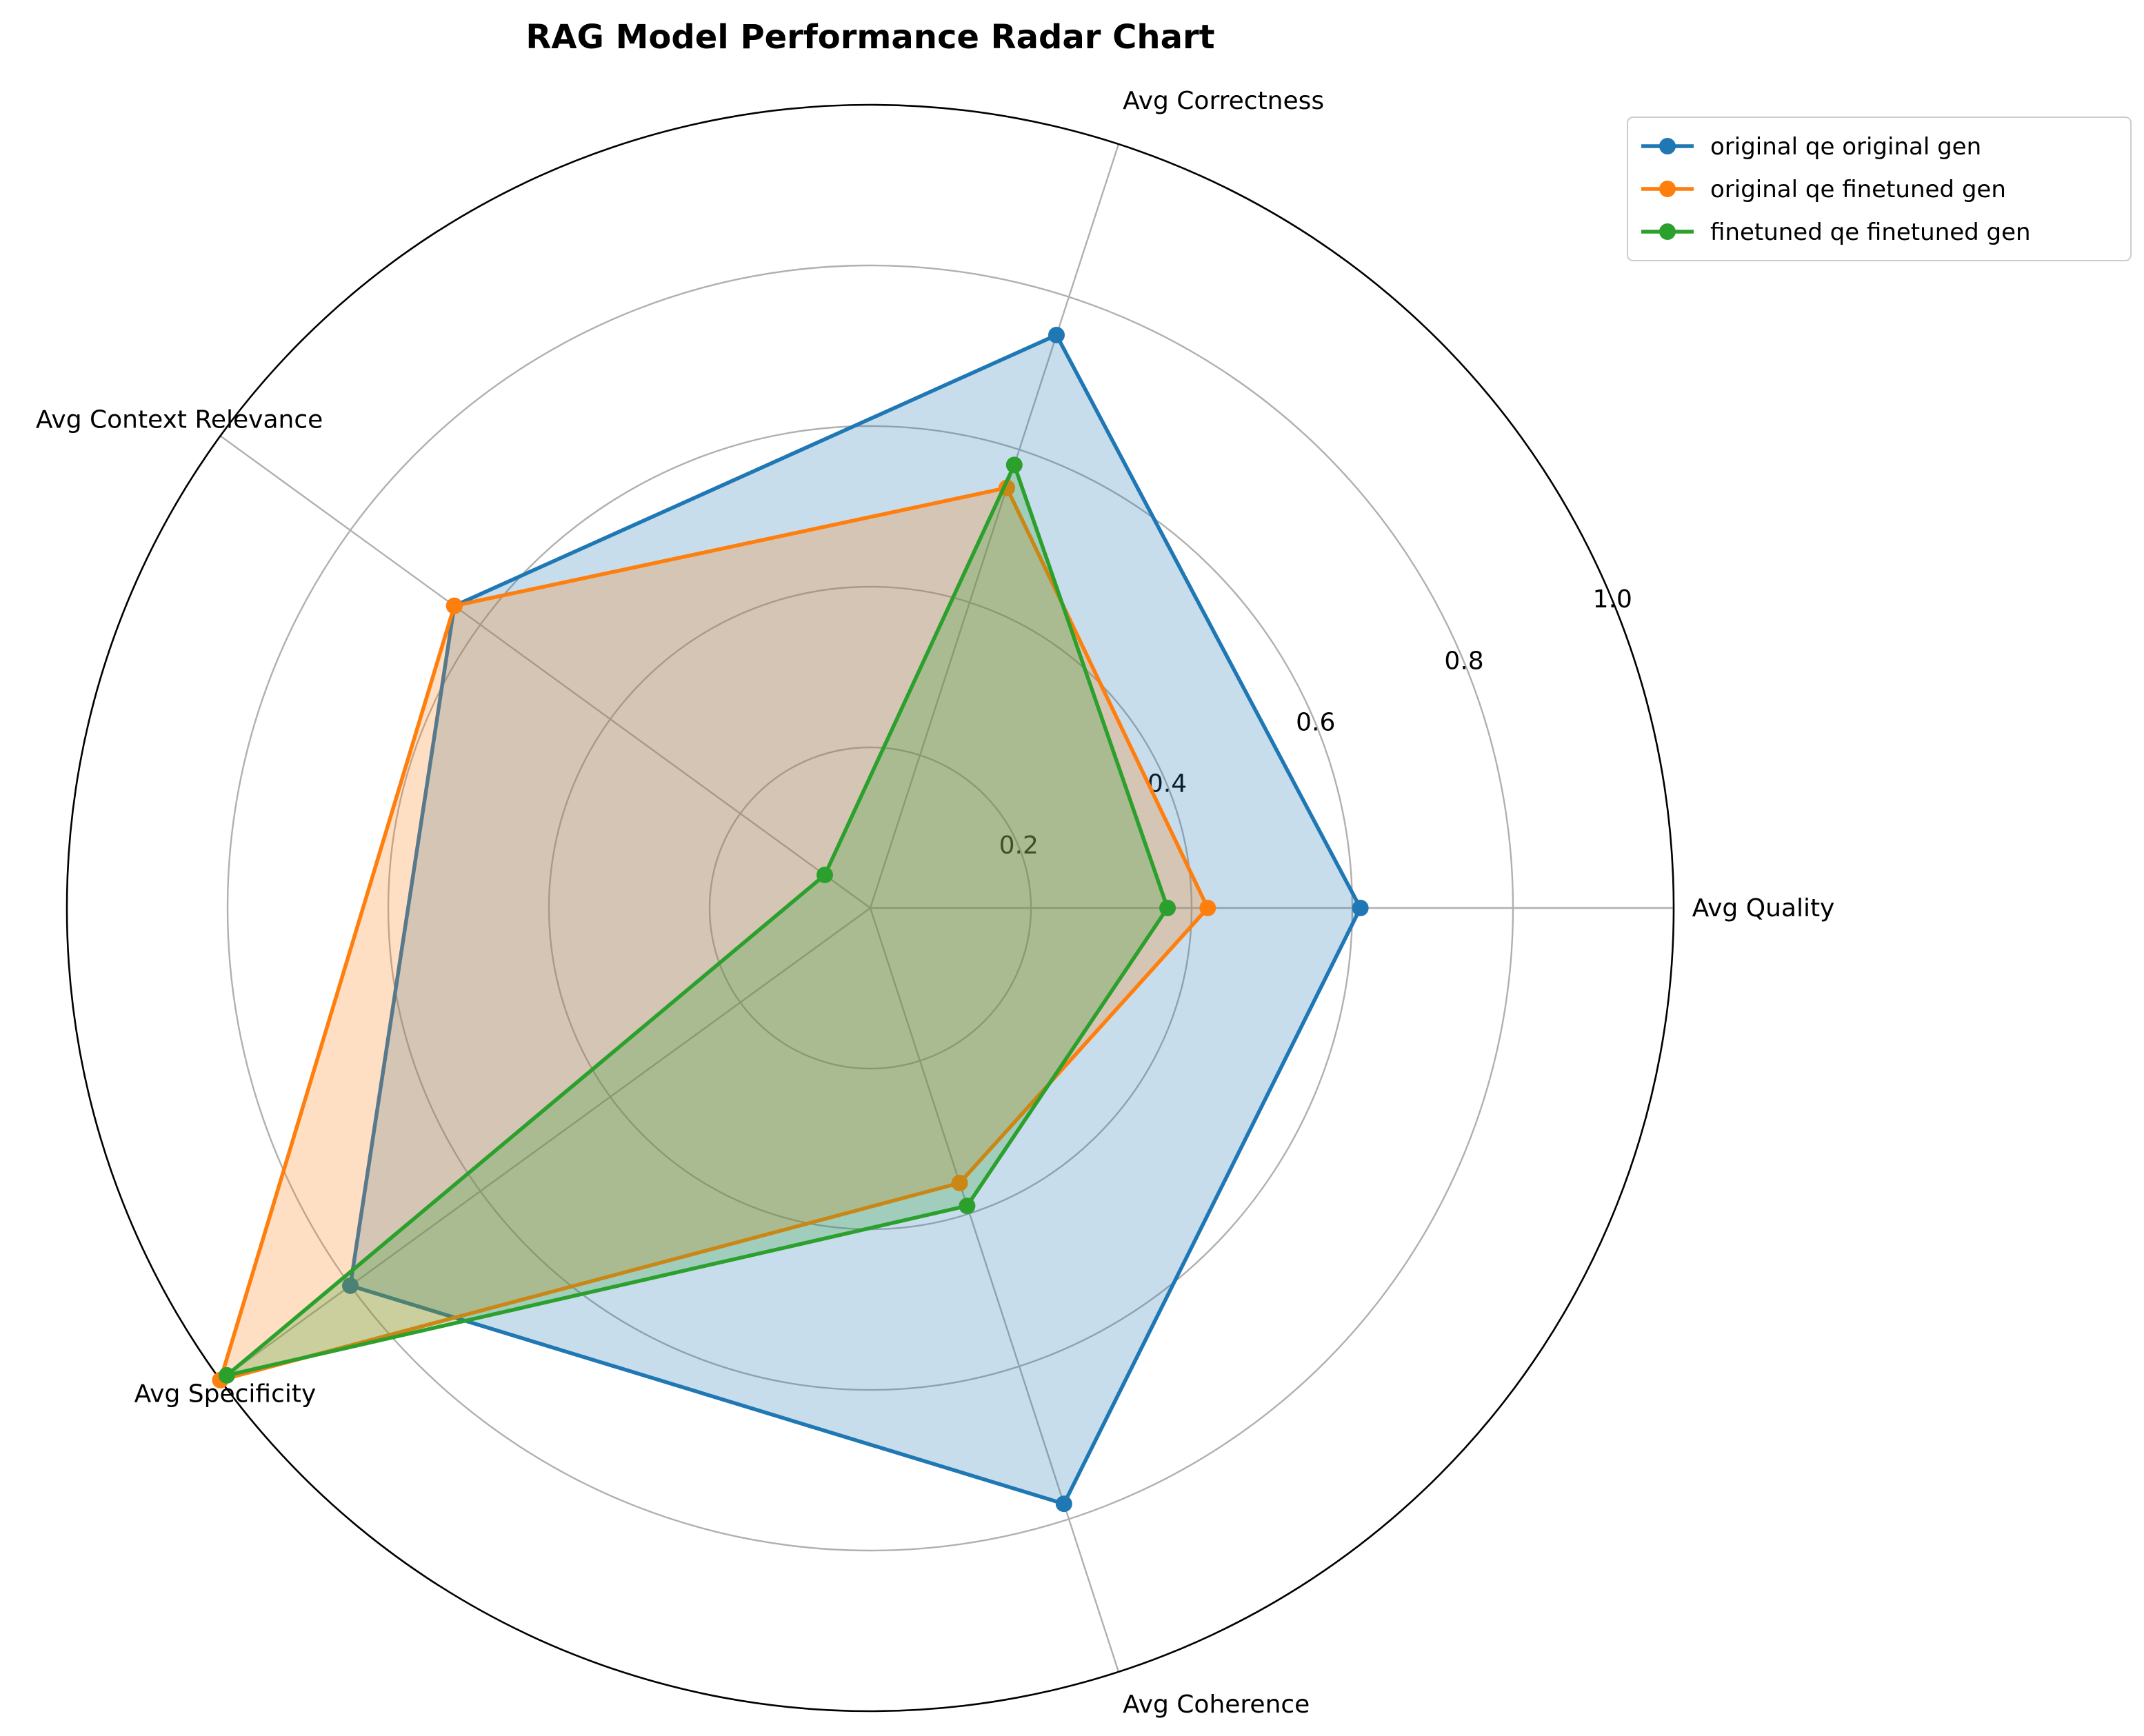 Image resolution: width=2144 pixels, height=1736 pixels. Describe the element at coordinates (1763, 908) in the screenshot. I see `axis-label: Avg Quality` at that location.